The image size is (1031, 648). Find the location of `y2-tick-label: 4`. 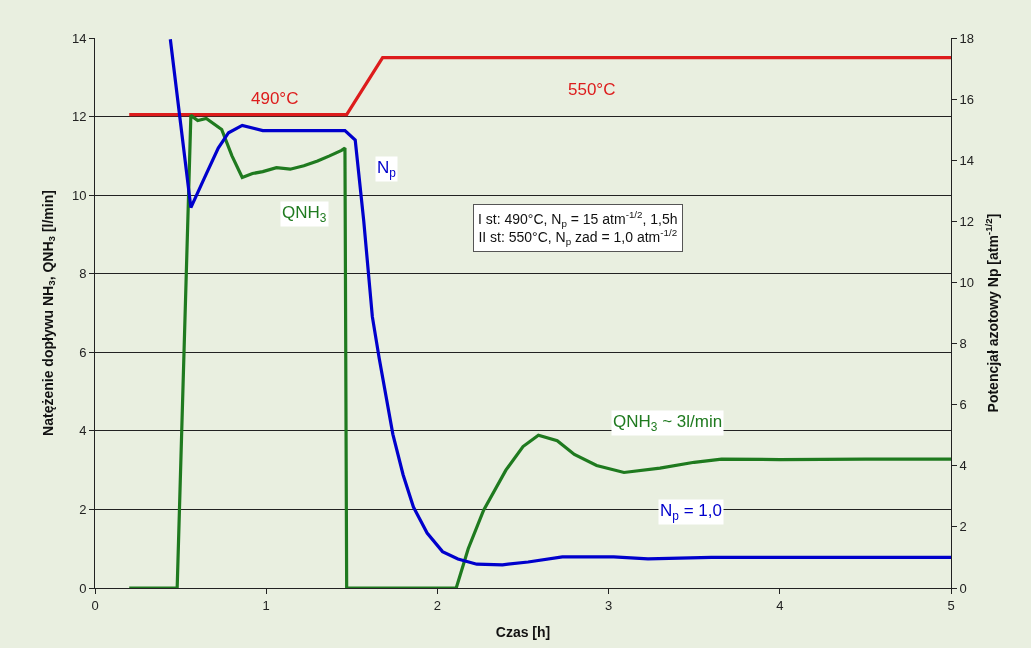

y2-tick-label: 4 is located at coordinates (963, 466).